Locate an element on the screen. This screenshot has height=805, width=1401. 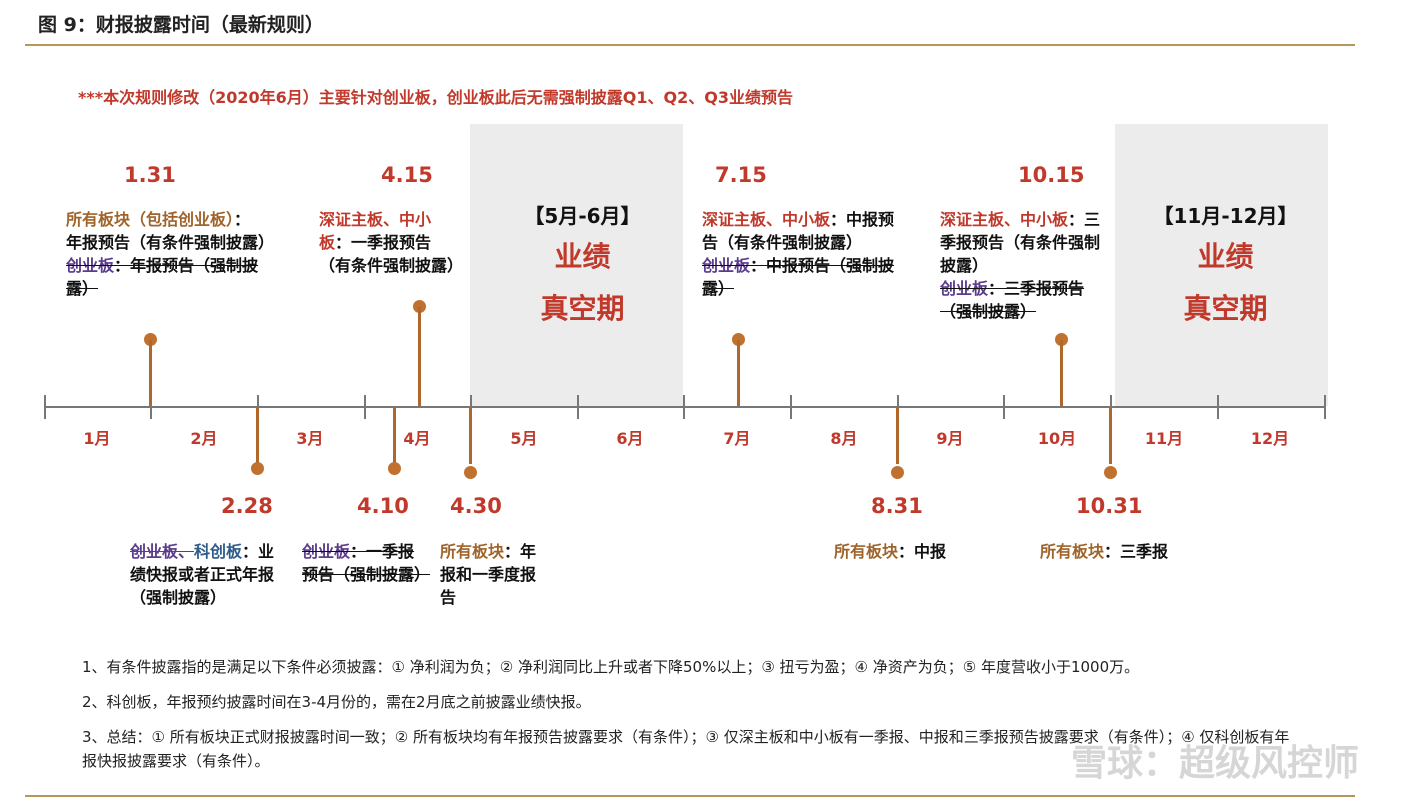
month-label: 5月 is located at coordinates (524, 438).